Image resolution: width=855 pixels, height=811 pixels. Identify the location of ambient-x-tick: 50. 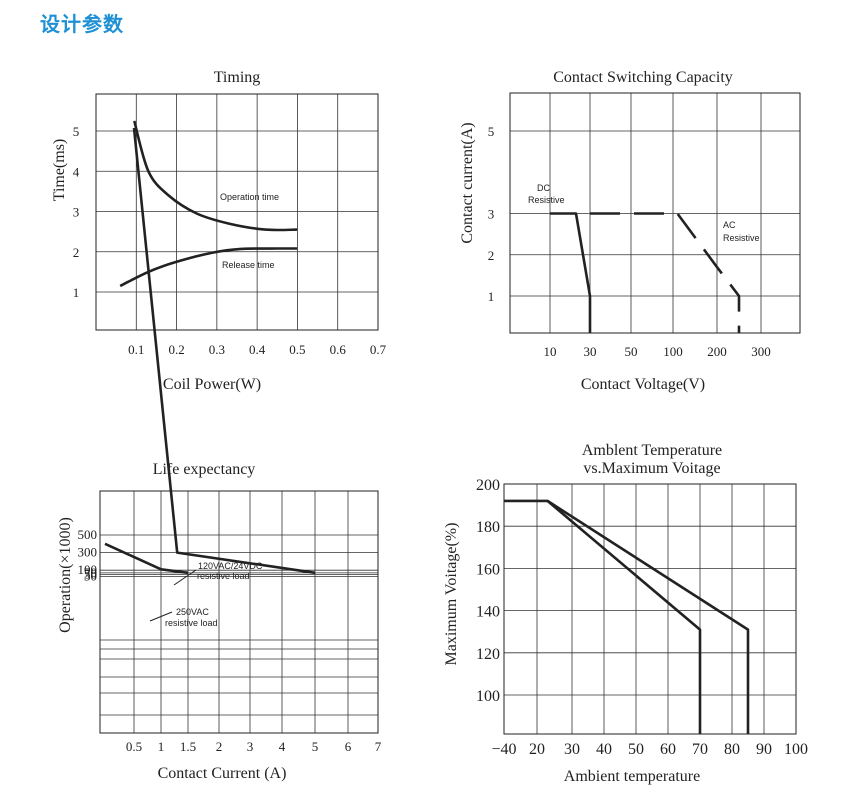
(636, 749).